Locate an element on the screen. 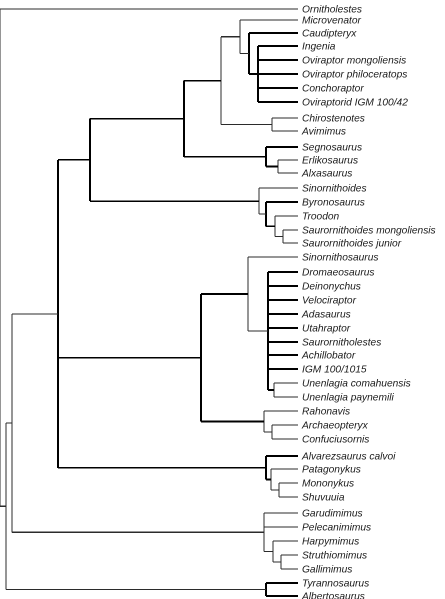  taxon-label: Saurornitholestes is located at coordinates (341, 343).